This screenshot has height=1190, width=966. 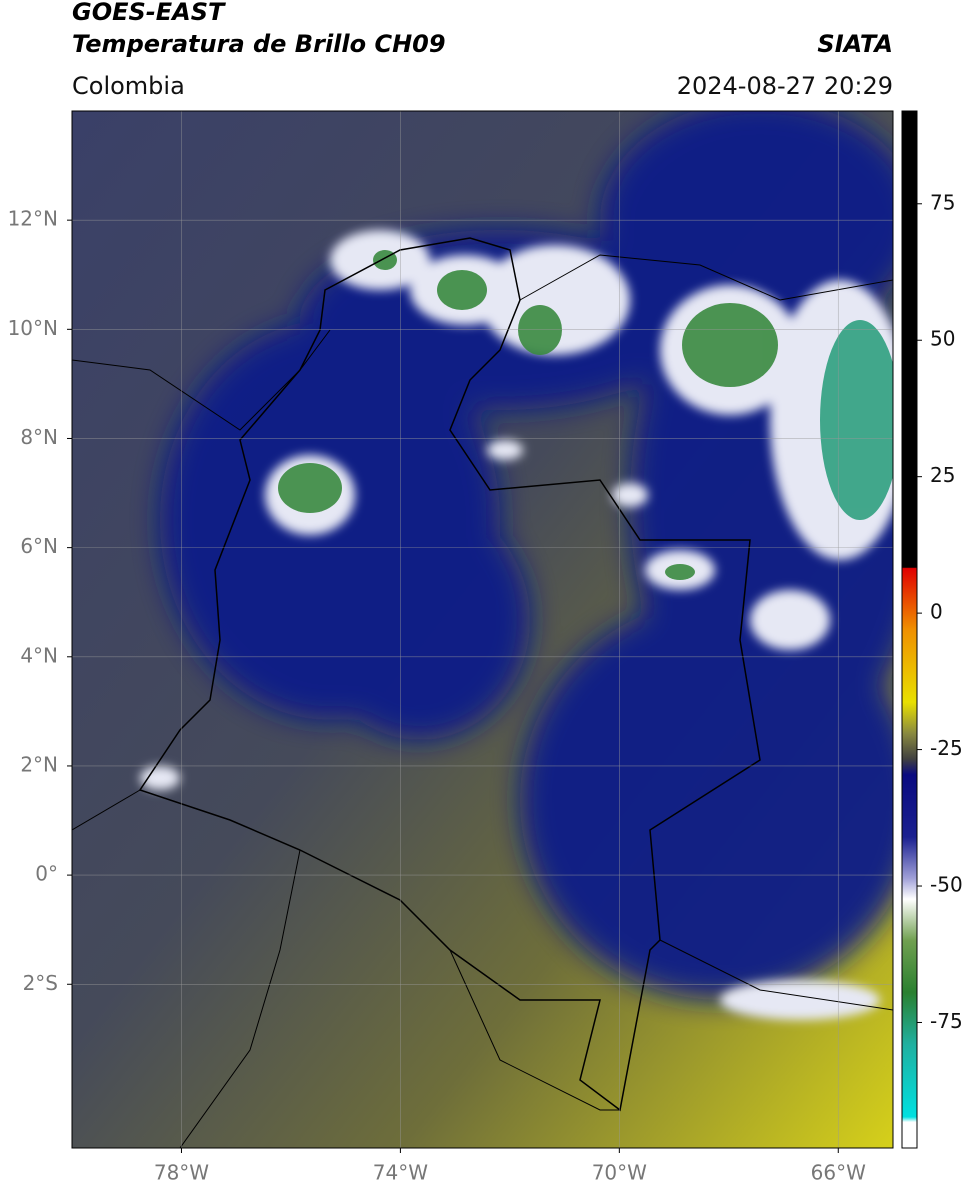 I want to click on x-tick-label: 66°W, so click(x=838, y=1173).